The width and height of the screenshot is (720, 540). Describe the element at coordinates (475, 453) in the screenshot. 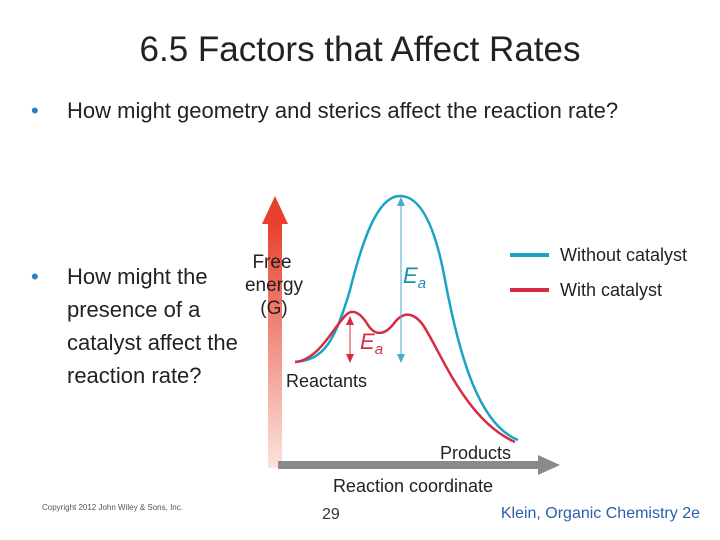

I see `products-label: Products` at that location.